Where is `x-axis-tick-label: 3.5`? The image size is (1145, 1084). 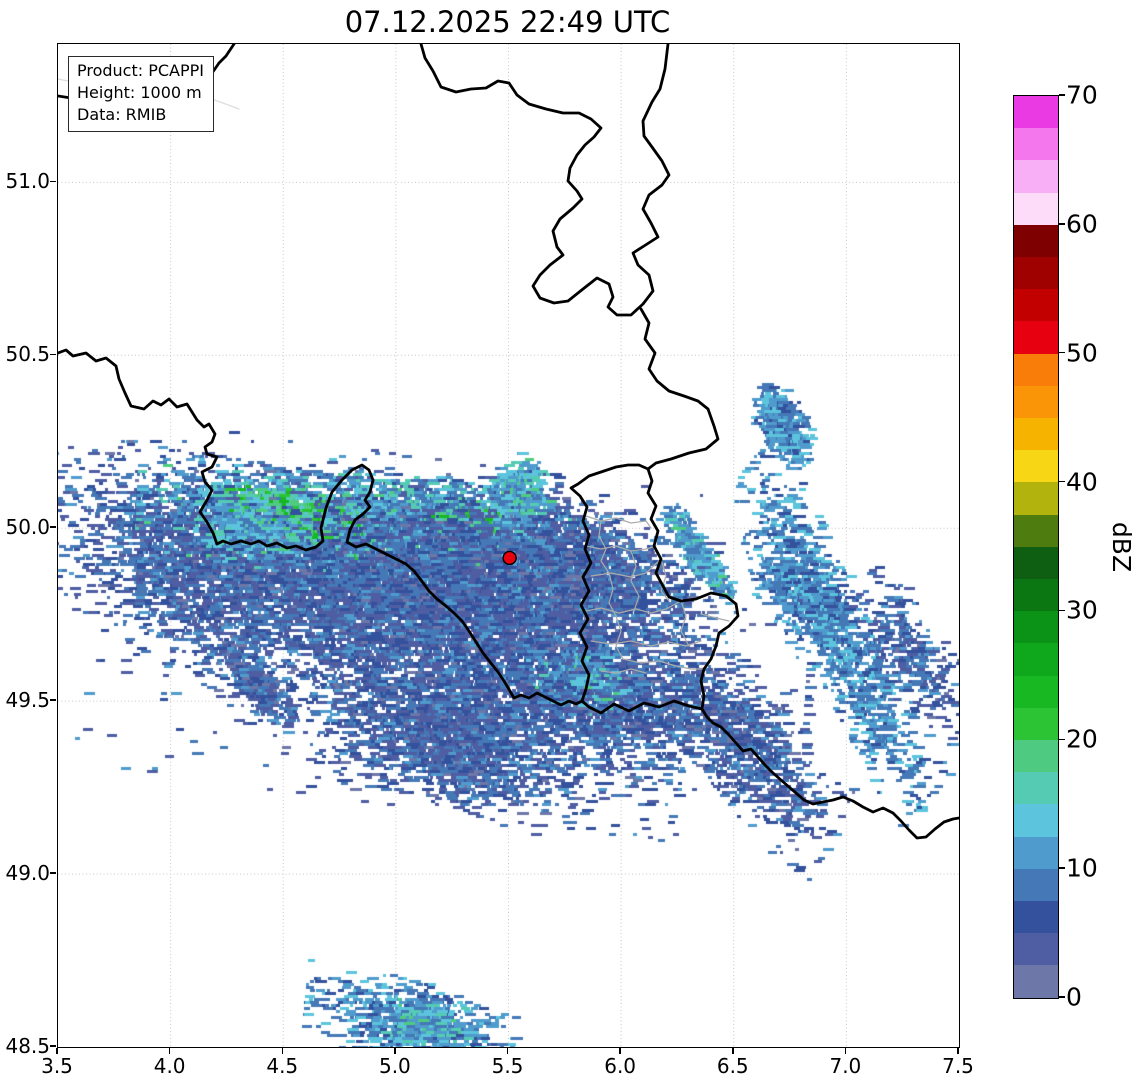
x-axis-tick-label: 3.5 is located at coordinates (57, 1066).